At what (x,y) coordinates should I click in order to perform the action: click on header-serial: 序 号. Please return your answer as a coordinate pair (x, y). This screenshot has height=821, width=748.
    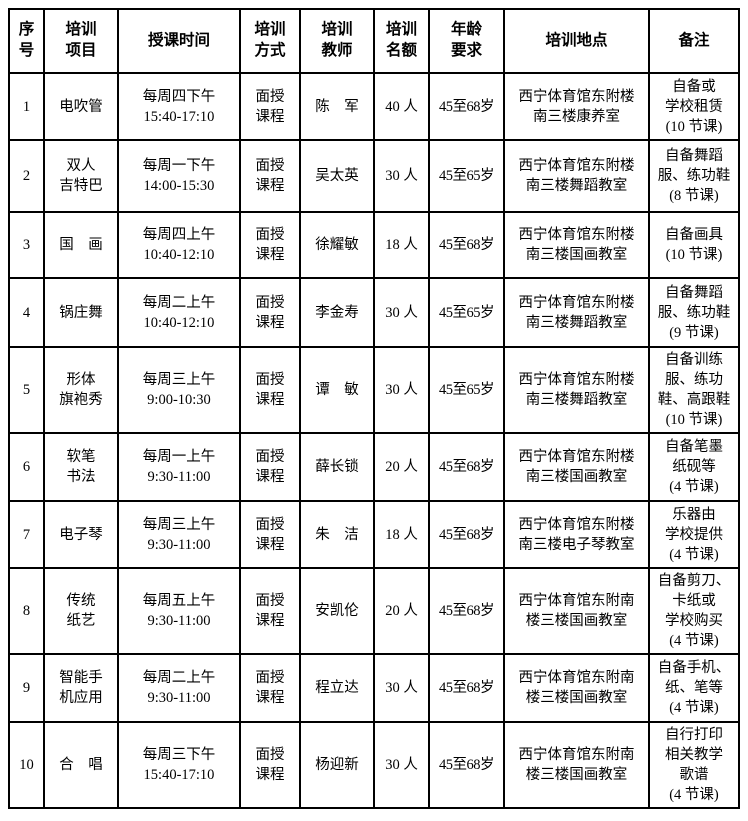
    Looking at the image, I should click on (26, 41).